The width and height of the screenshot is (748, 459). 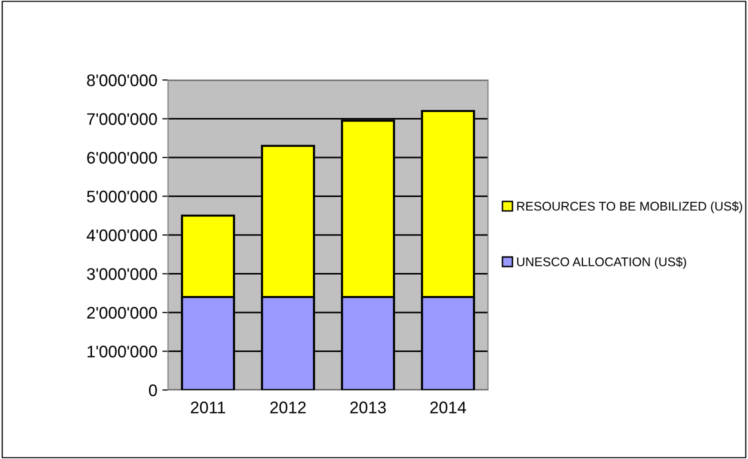 I want to click on y-tick-label: 4'000'000, so click(x=121, y=235).